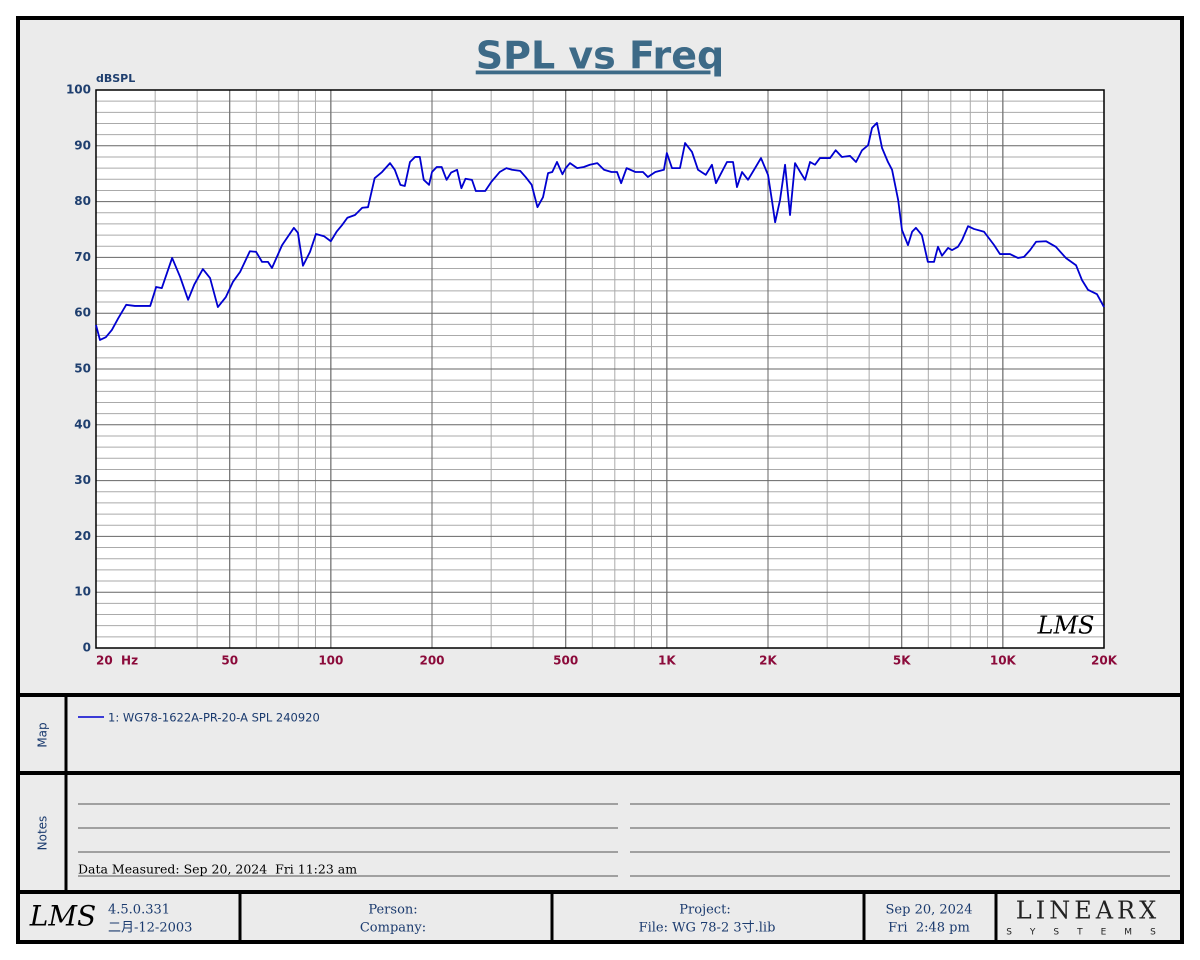 The width and height of the screenshot is (1200, 960). I want to click on person: Person:, so click(392, 910).